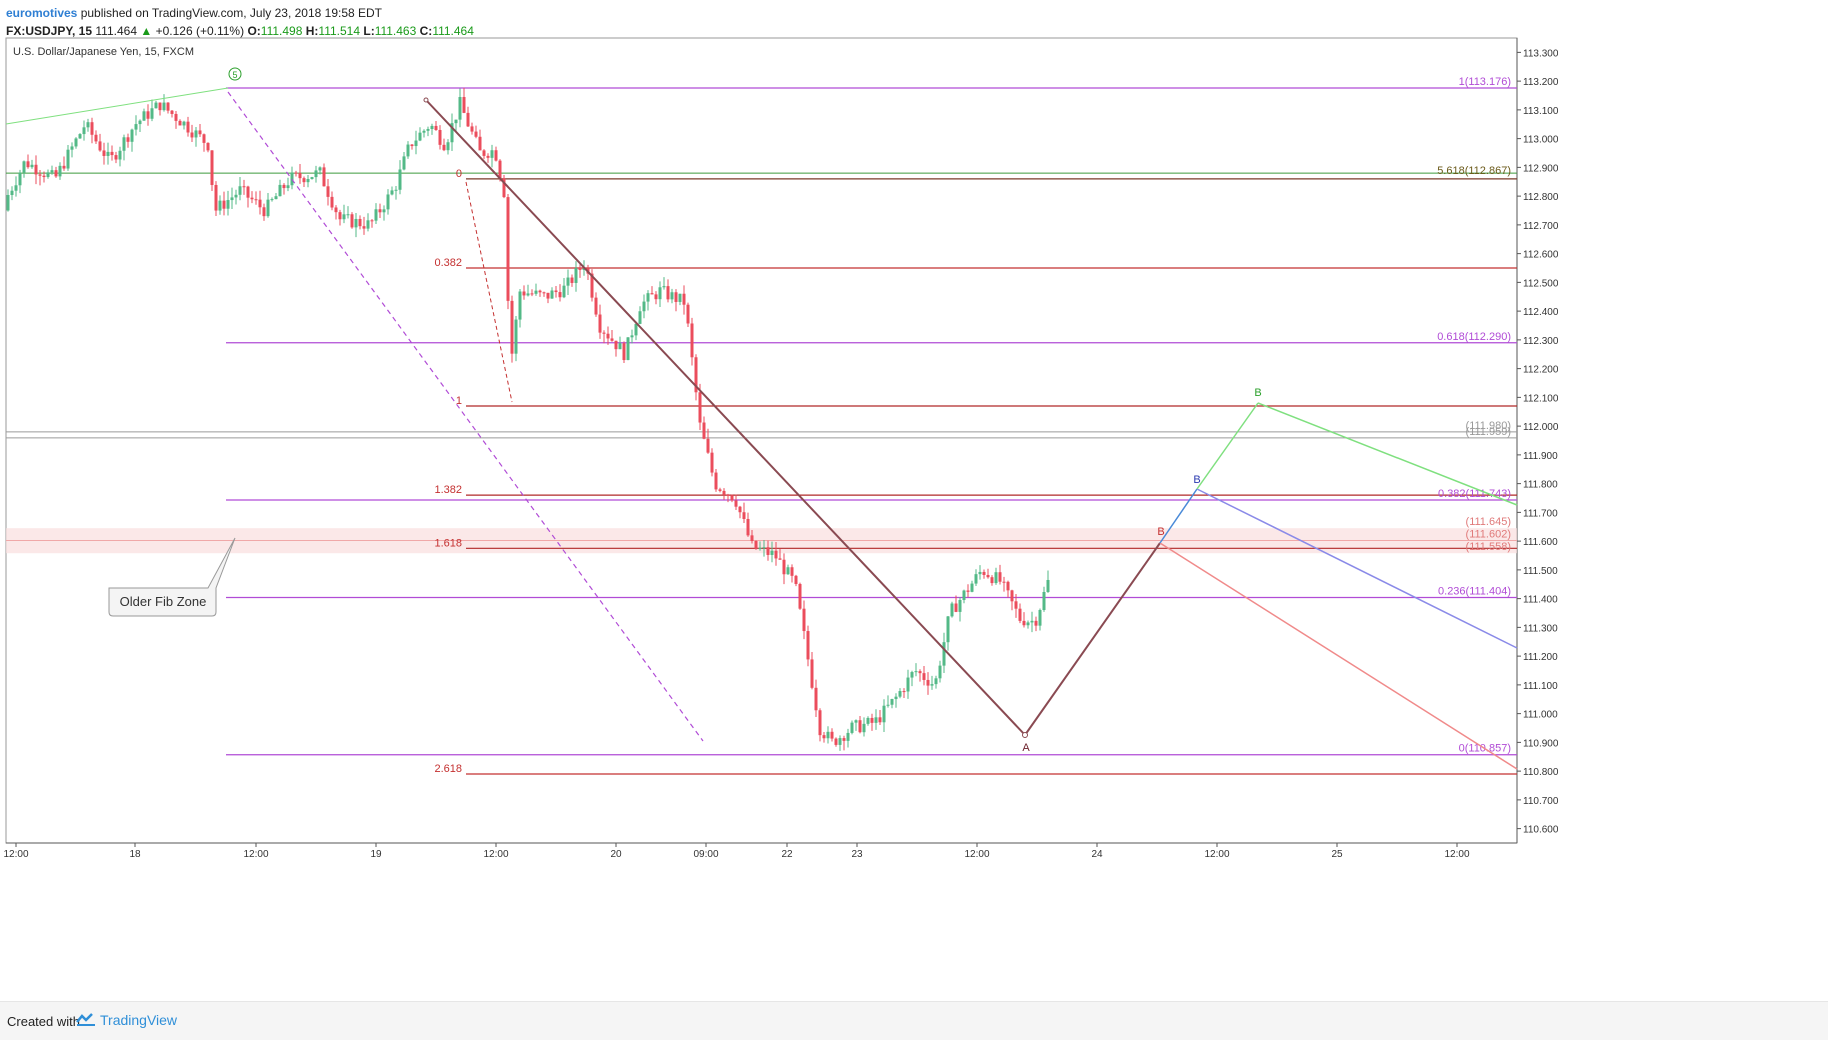 This screenshot has height=1040, width=1828. Describe the element at coordinates (42, 13) in the screenshot. I see `author-link: euromotives` at that location.